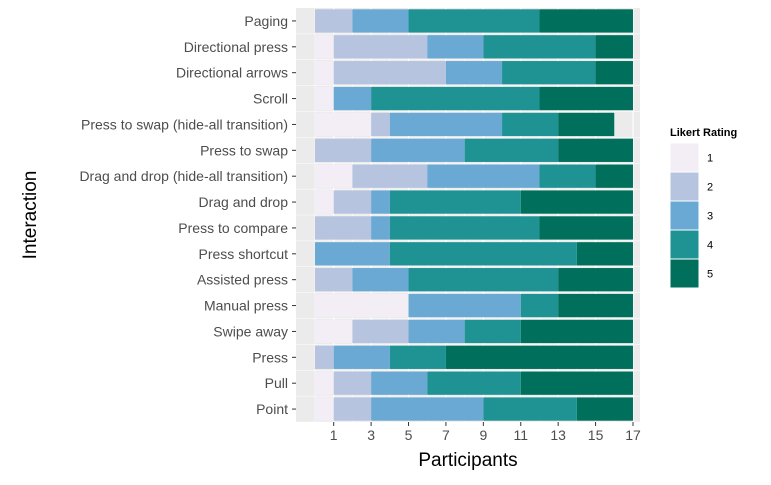 The width and height of the screenshot is (771, 485). What do you see at coordinates (483, 435) in the screenshot?
I see `x-tick-label: 9` at bounding box center [483, 435].